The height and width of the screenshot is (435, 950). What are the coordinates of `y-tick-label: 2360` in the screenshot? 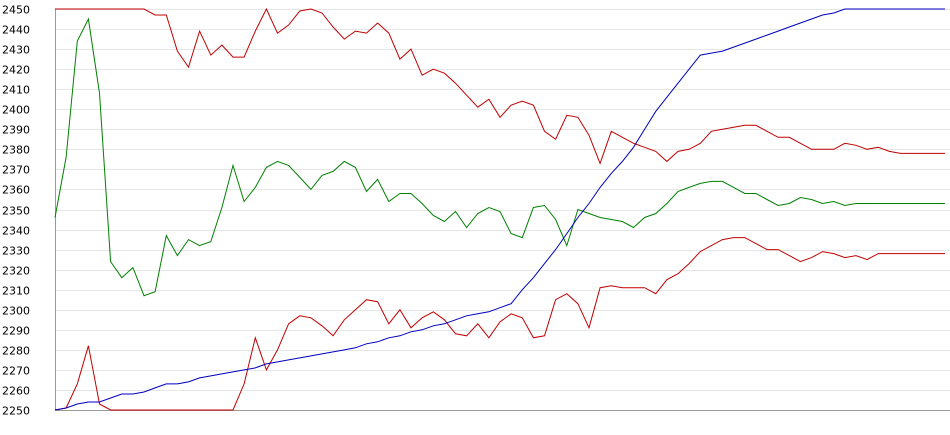 It's located at (16, 190).